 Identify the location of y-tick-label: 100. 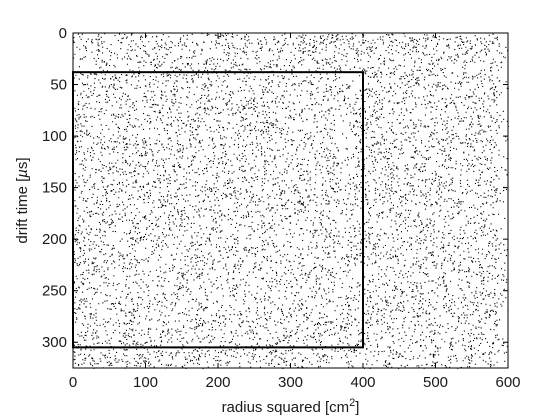
(54, 136).